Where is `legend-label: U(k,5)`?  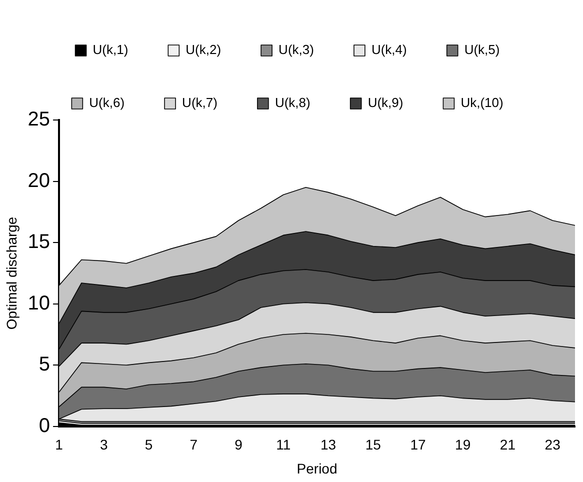
legend-label: U(k,5) is located at coordinates (482, 50).